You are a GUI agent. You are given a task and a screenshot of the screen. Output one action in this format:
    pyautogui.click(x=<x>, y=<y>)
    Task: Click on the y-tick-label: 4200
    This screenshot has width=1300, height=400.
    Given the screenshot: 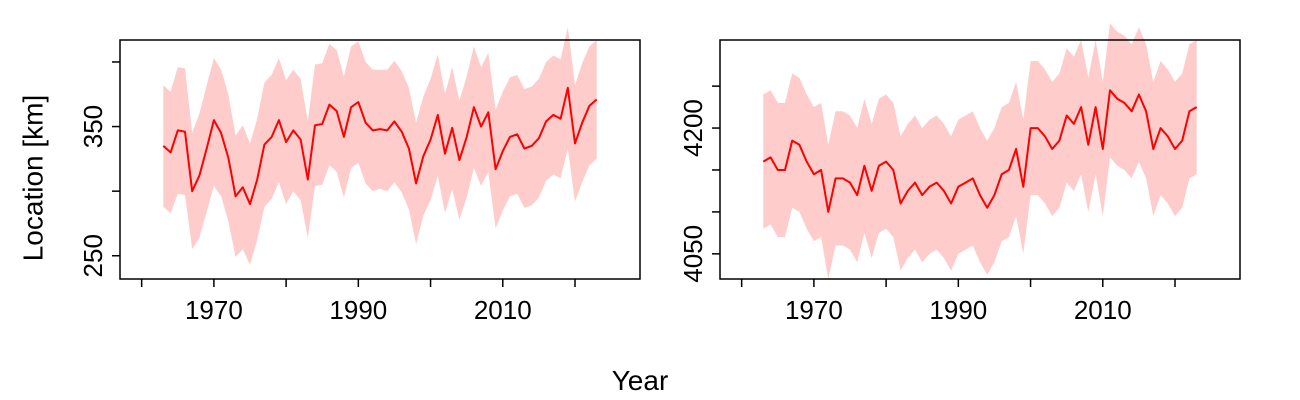 What is the action you would take?
    pyautogui.click(x=693, y=128)
    